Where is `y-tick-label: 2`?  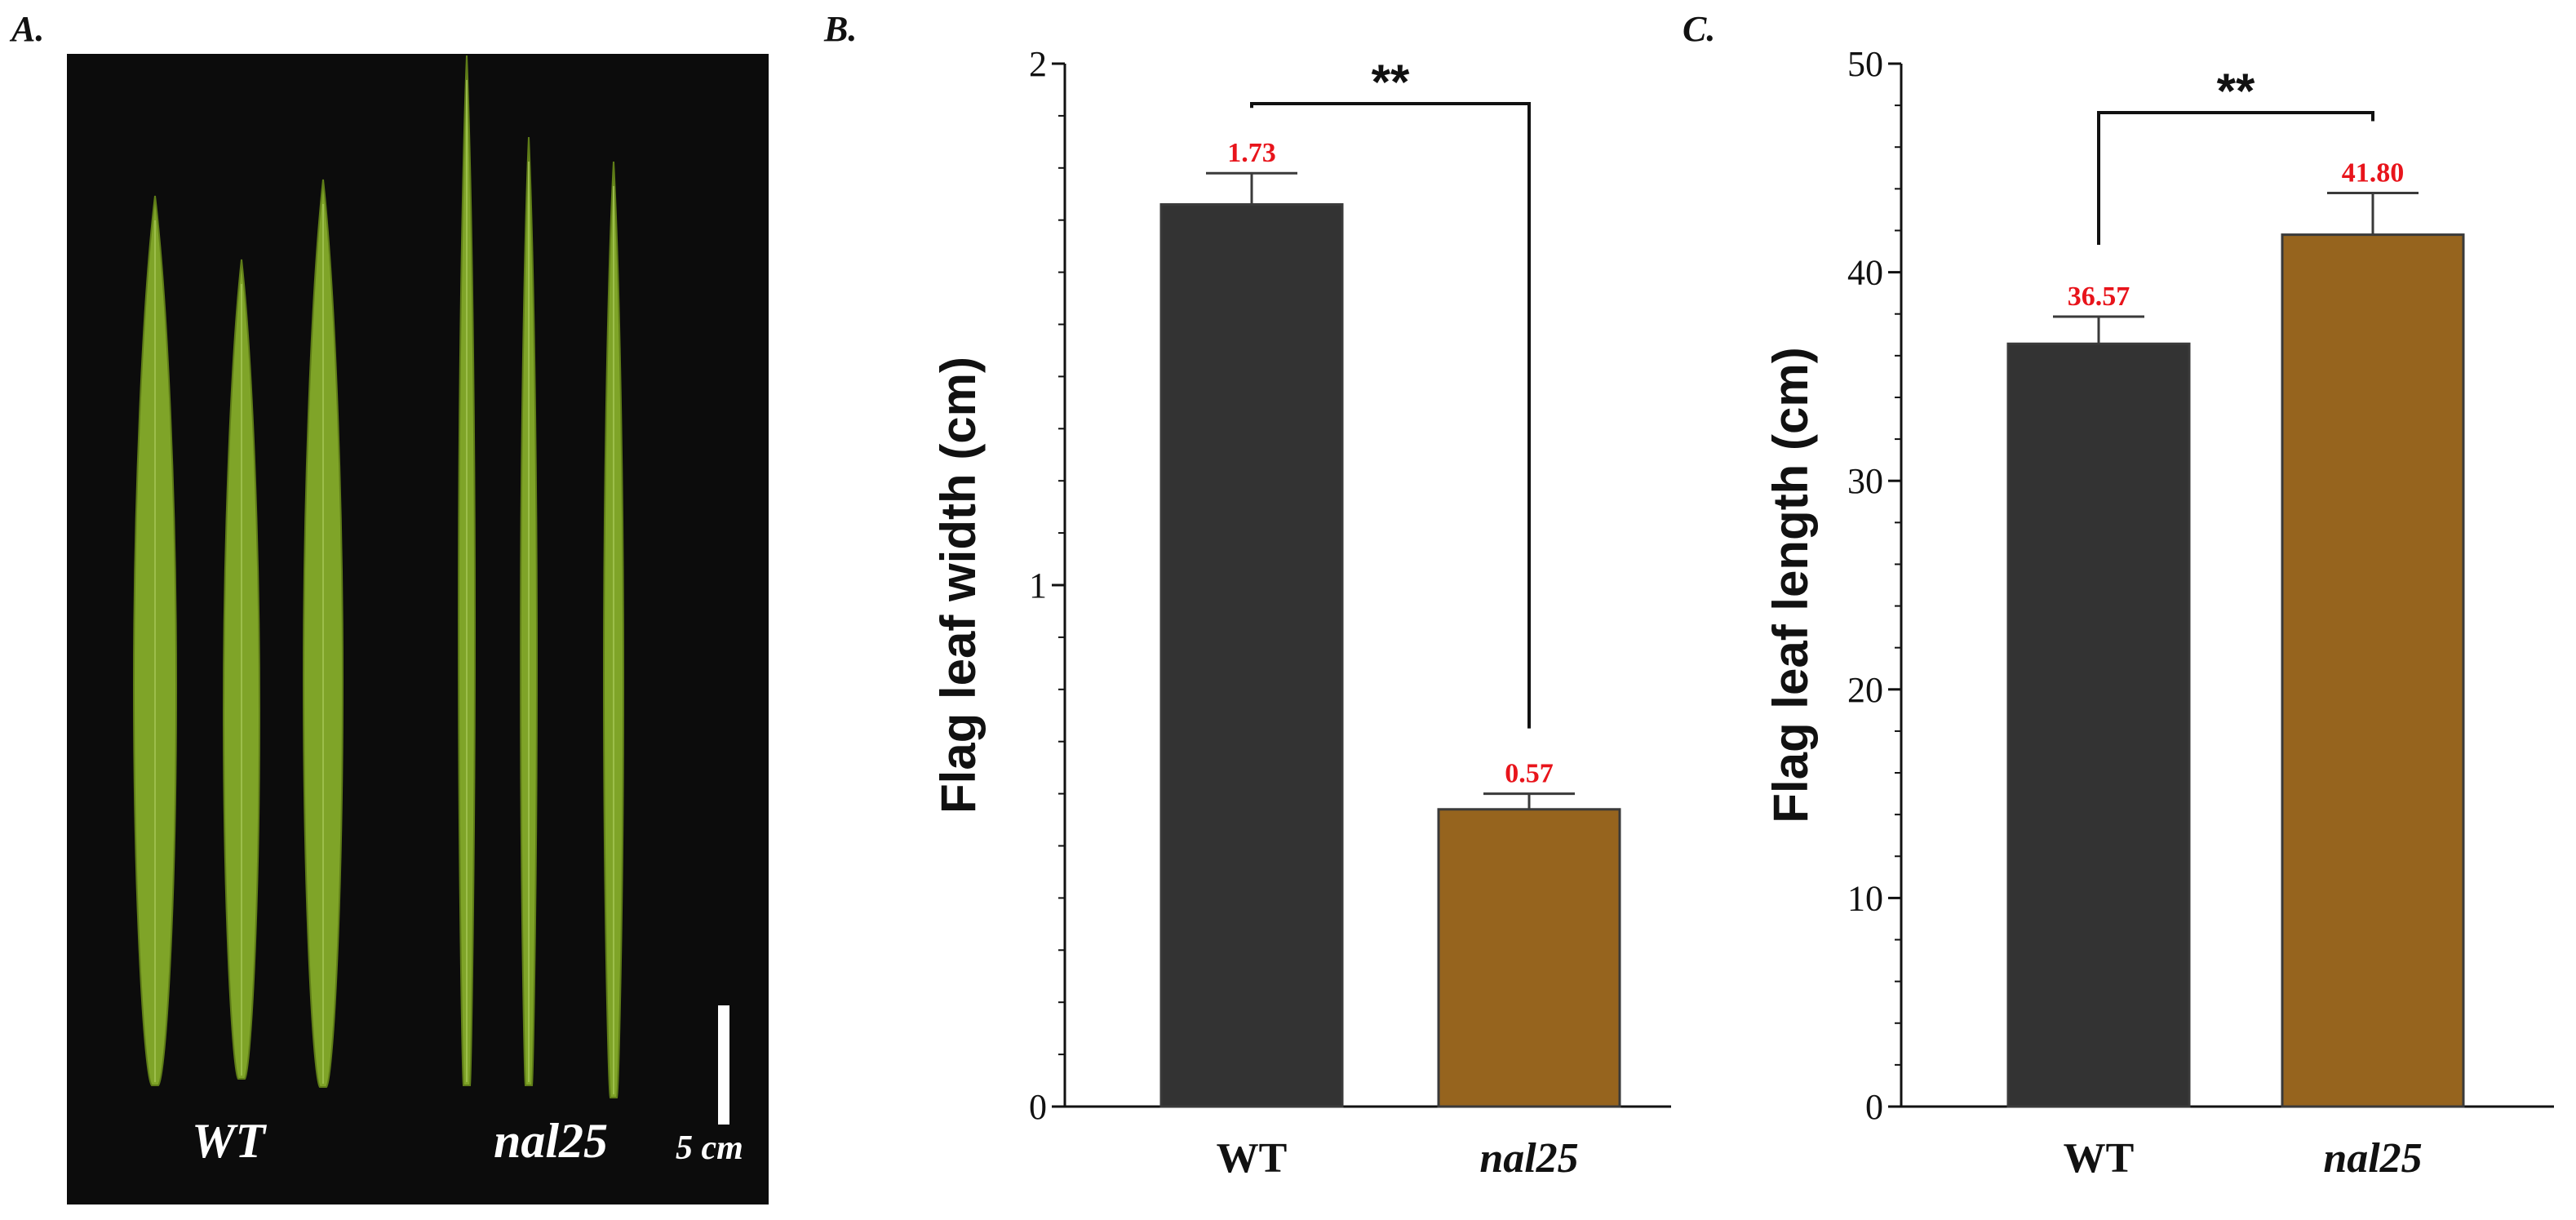 y-tick-label: 2 is located at coordinates (1038, 64).